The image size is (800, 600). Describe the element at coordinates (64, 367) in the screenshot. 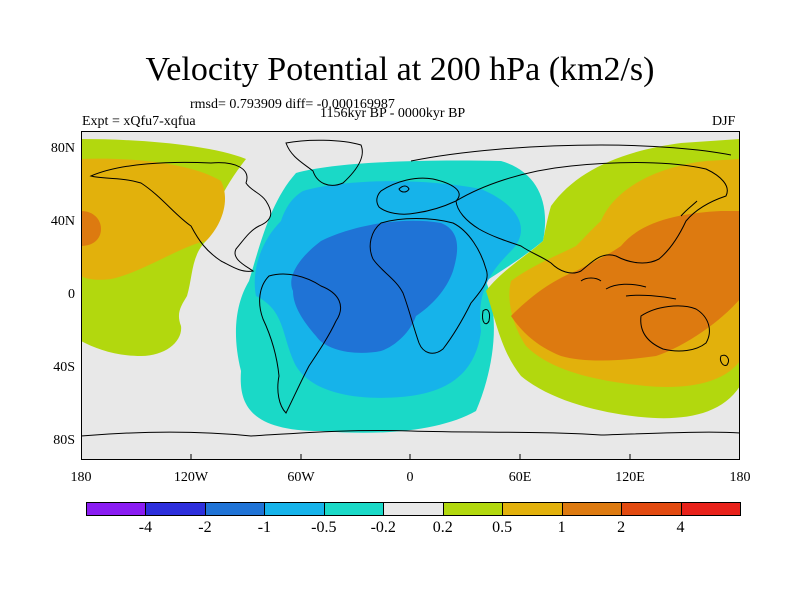

I see `lat-label-40s: 40S` at that location.